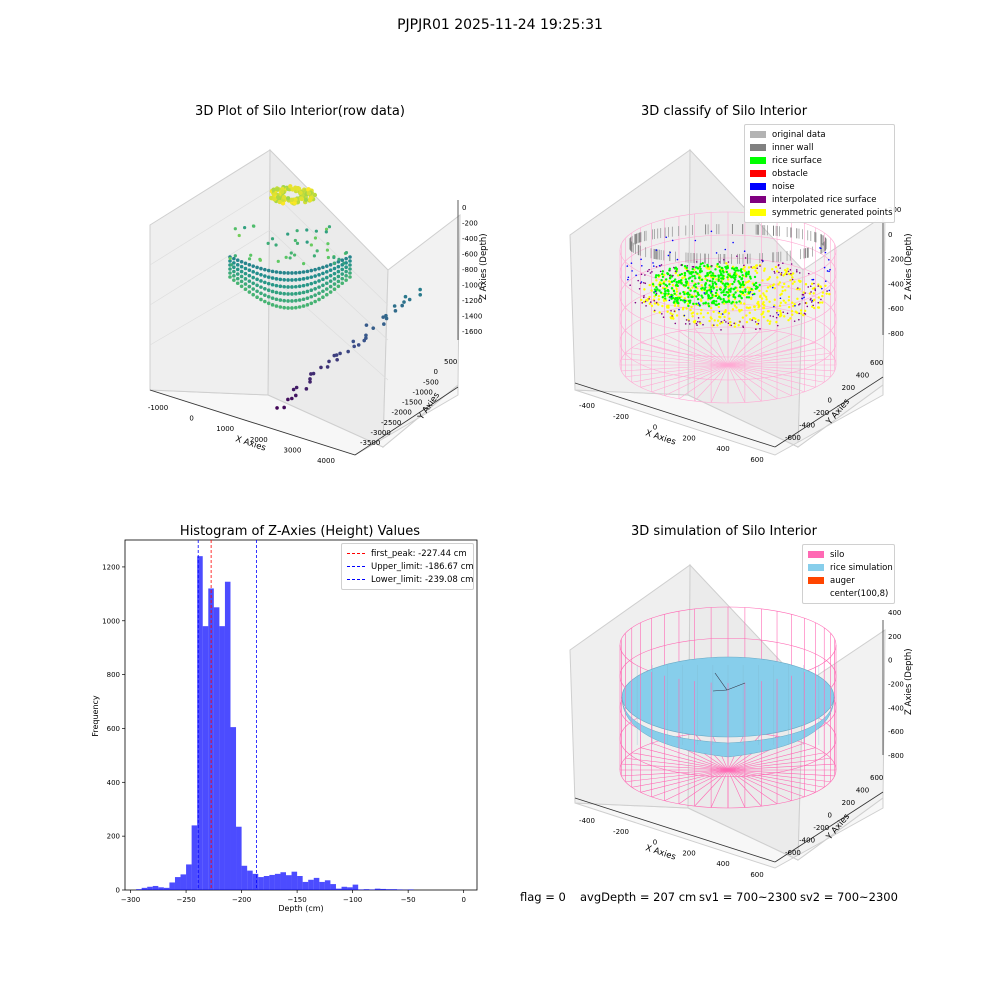 Image resolution: width=1000 pixels, height=1000 pixels. Describe the element at coordinates (621, 417) in the screenshot. I see `plot2-x-tick-label: -200` at that location.